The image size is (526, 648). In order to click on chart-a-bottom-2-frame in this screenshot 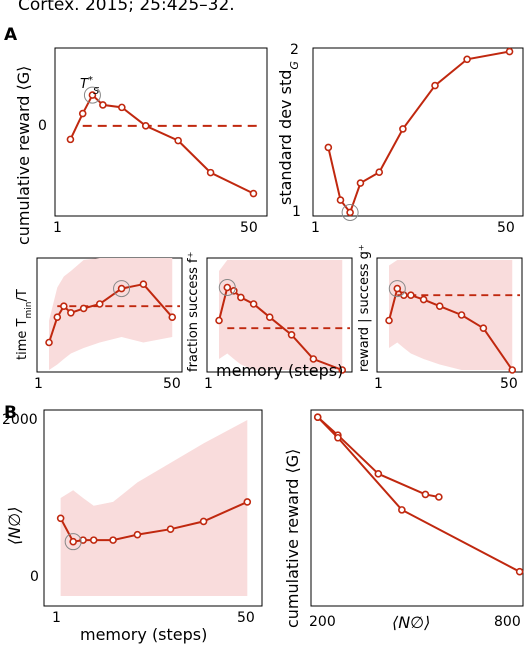, I will do `click(279, 315)`.